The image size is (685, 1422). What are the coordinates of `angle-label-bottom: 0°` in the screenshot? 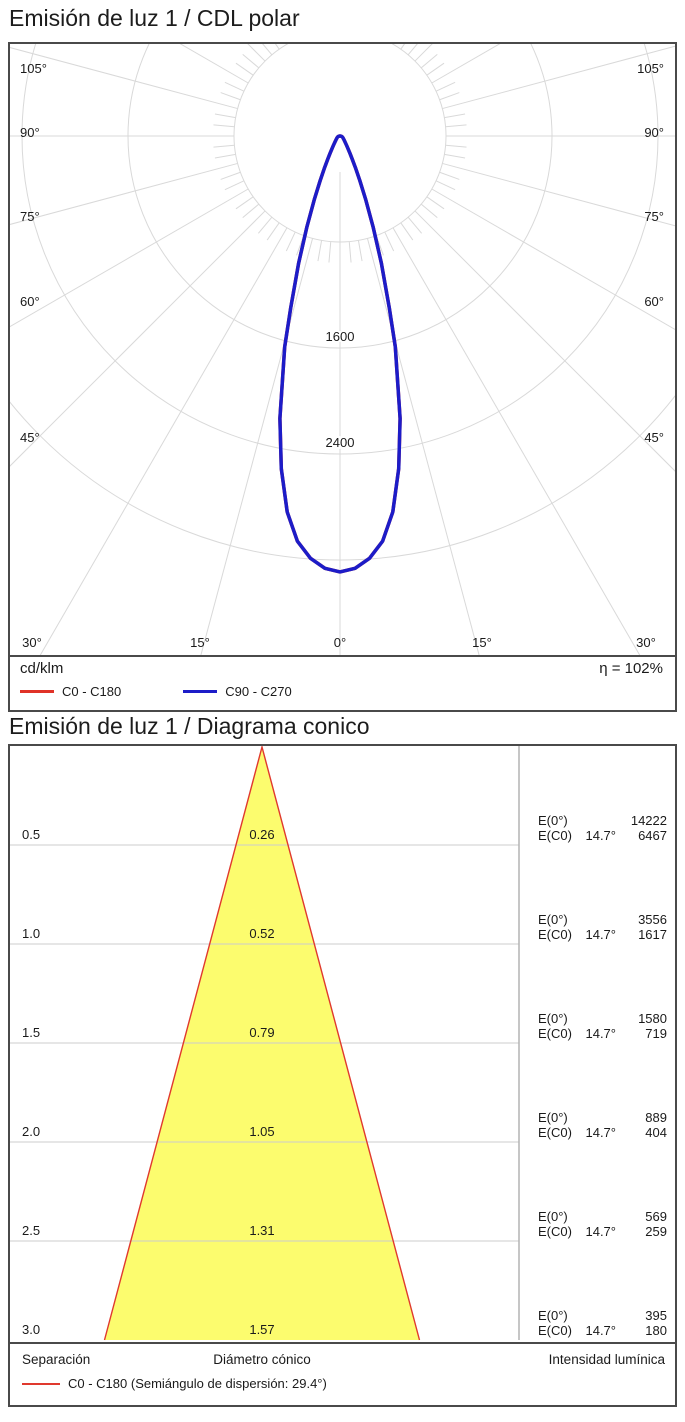 It's located at (340, 642).